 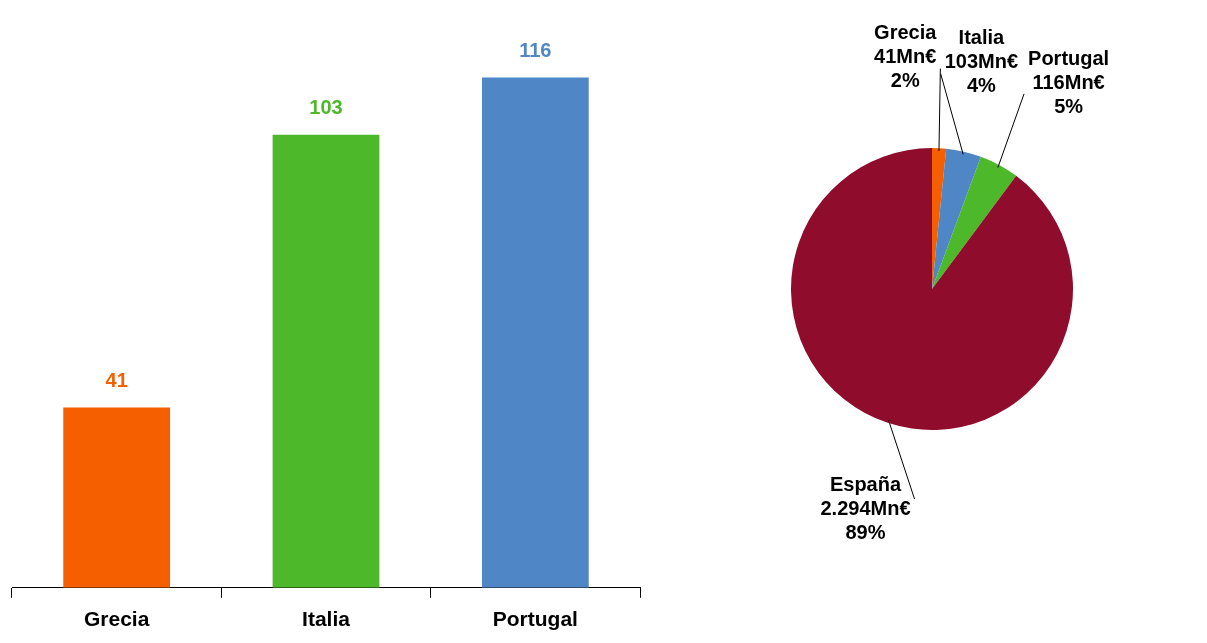 What do you see at coordinates (535, 50) in the screenshot?
I see `data-label: 116` at bounding box center [535, 50].